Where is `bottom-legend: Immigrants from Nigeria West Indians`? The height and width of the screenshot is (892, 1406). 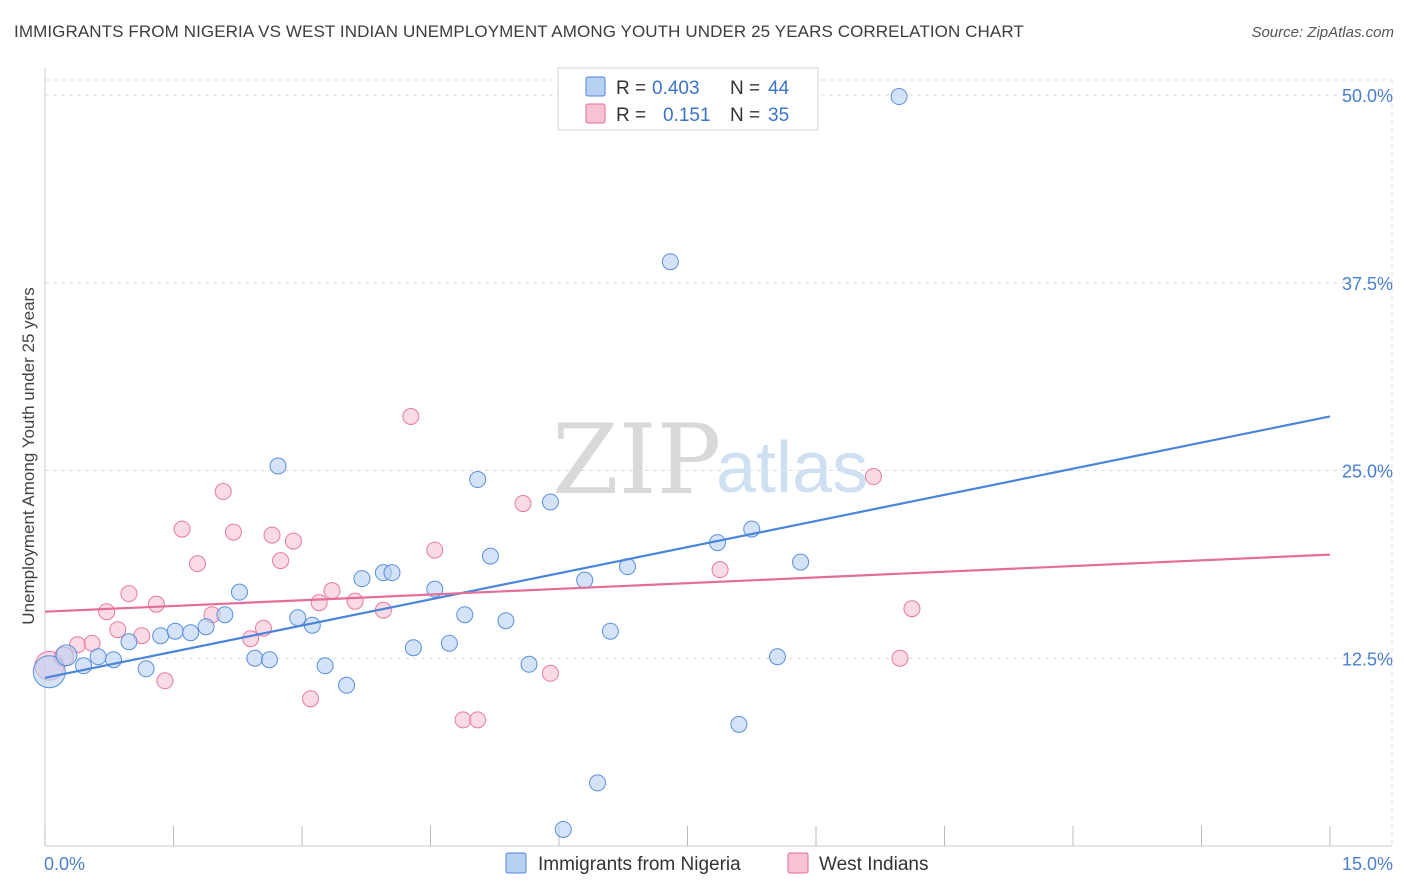 bottom-legend: Immigrants from Nigeria West Indians is located at coordinates (716, 863).